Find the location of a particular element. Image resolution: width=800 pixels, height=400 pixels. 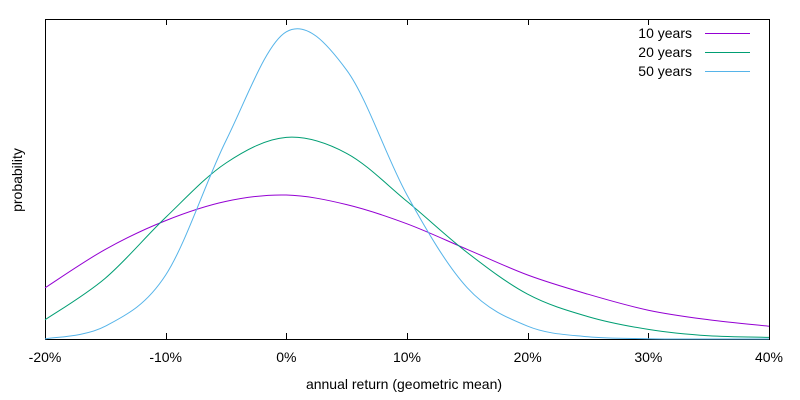

x-tick-label: 10% is located at coordinates (407, 357).